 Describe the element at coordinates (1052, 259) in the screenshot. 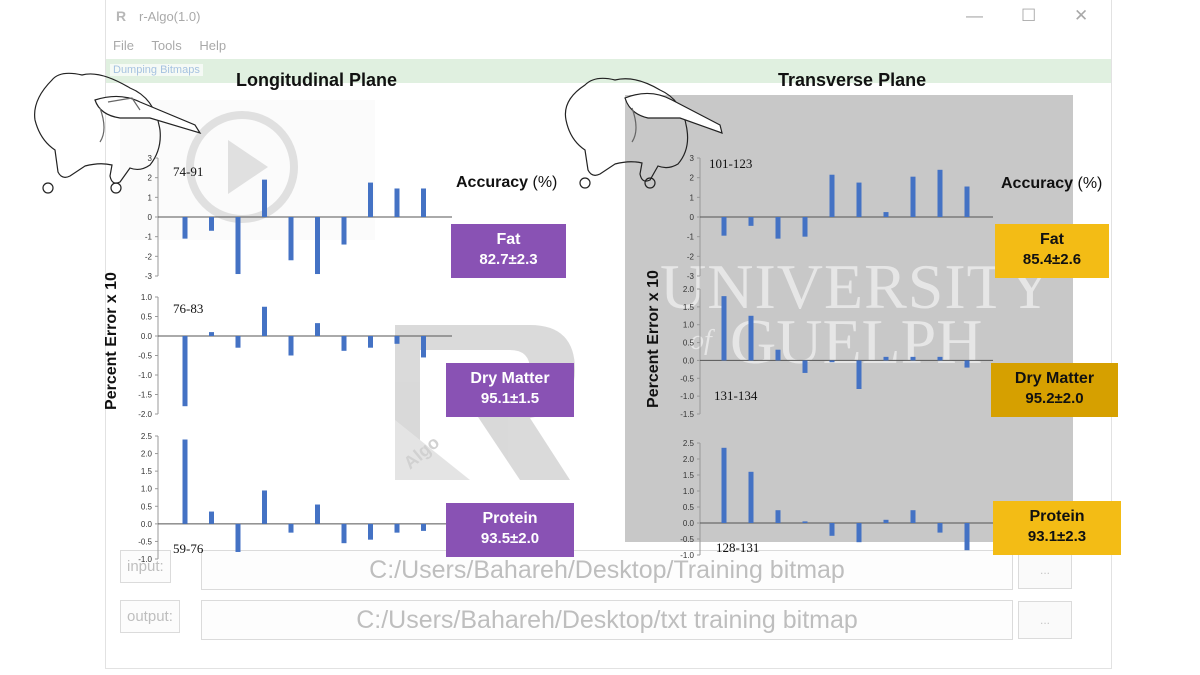

I see `badge-value: 85.4±2.6` at that location.